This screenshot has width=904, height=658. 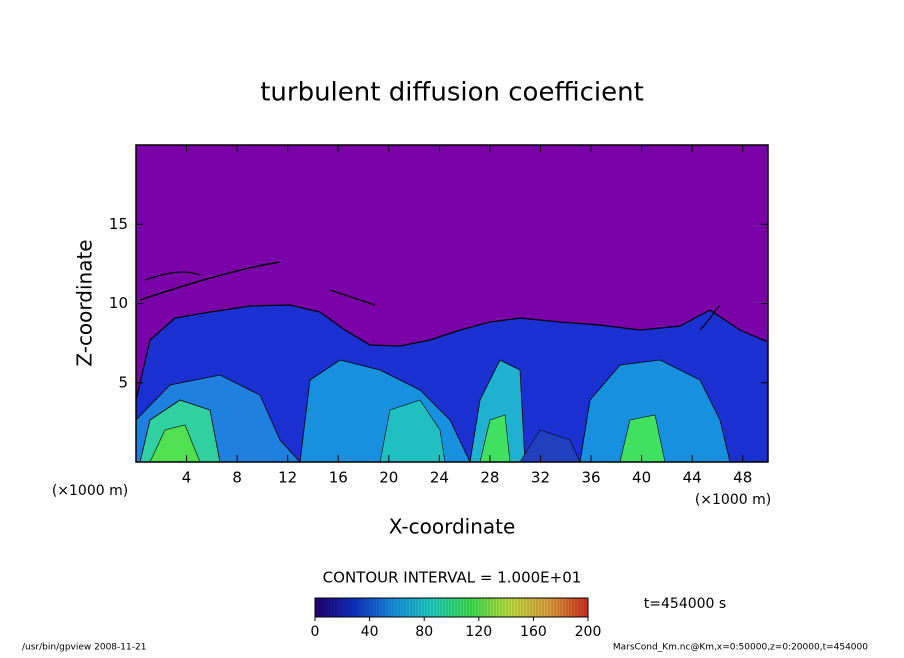 What do you see at coordinates (588, 632) in the screenshot?
I see `colorbar-tick-label: 200` at bounding box center [588, 632].